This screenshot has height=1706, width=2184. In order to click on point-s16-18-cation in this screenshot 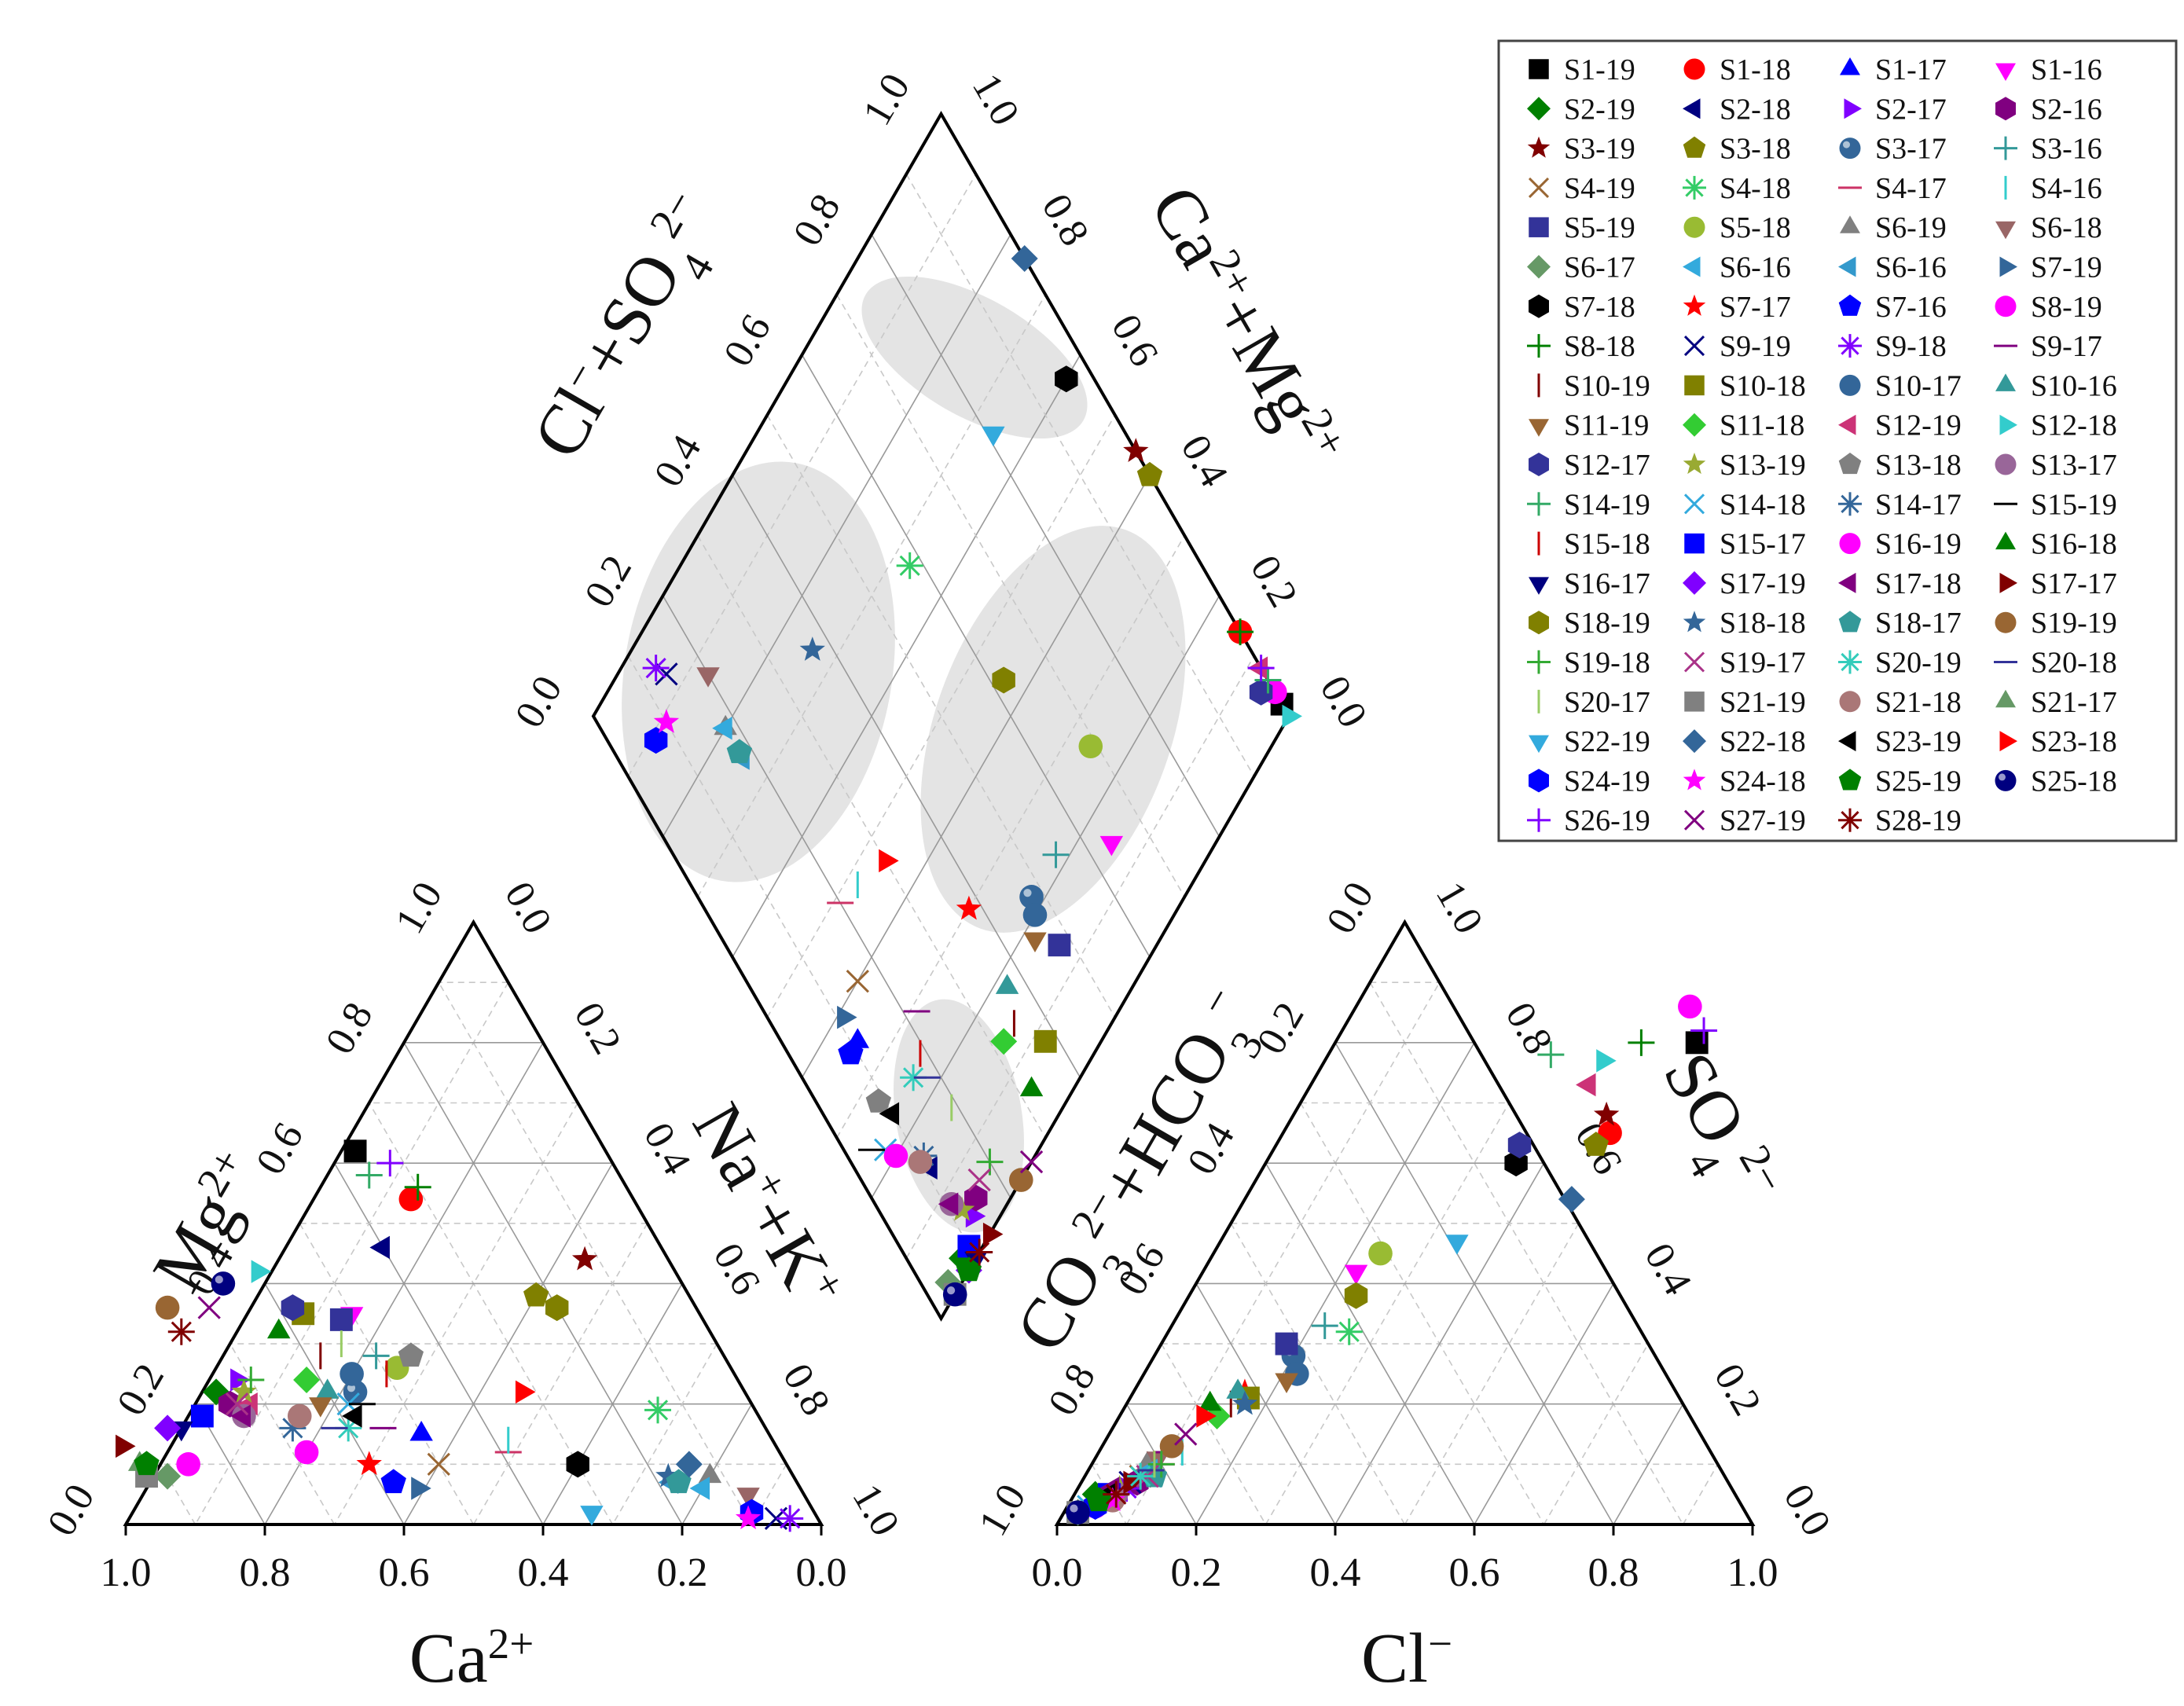, I will do `click(278, 1328)`.